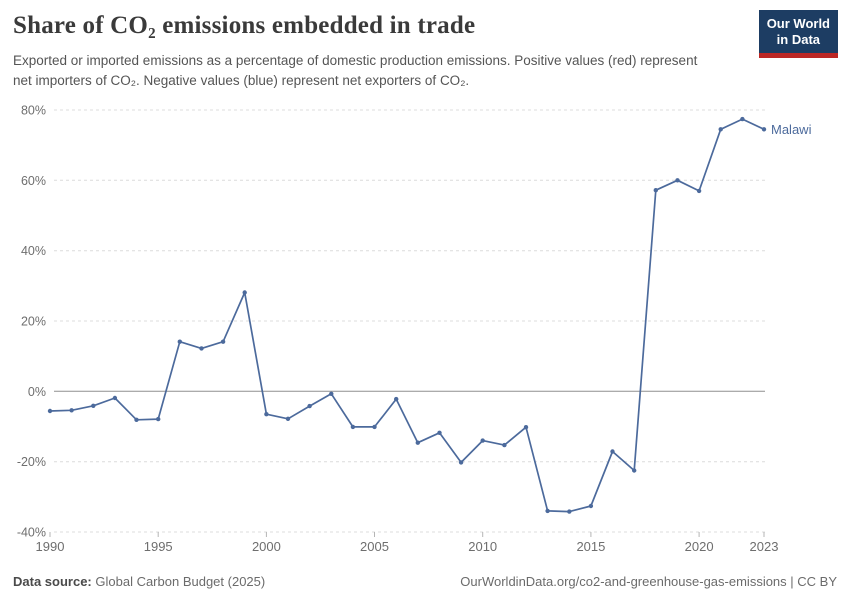  Describe the element at coordinates (31, 533) in the screenshot. I see `y-axis-label: -40%` at that location.